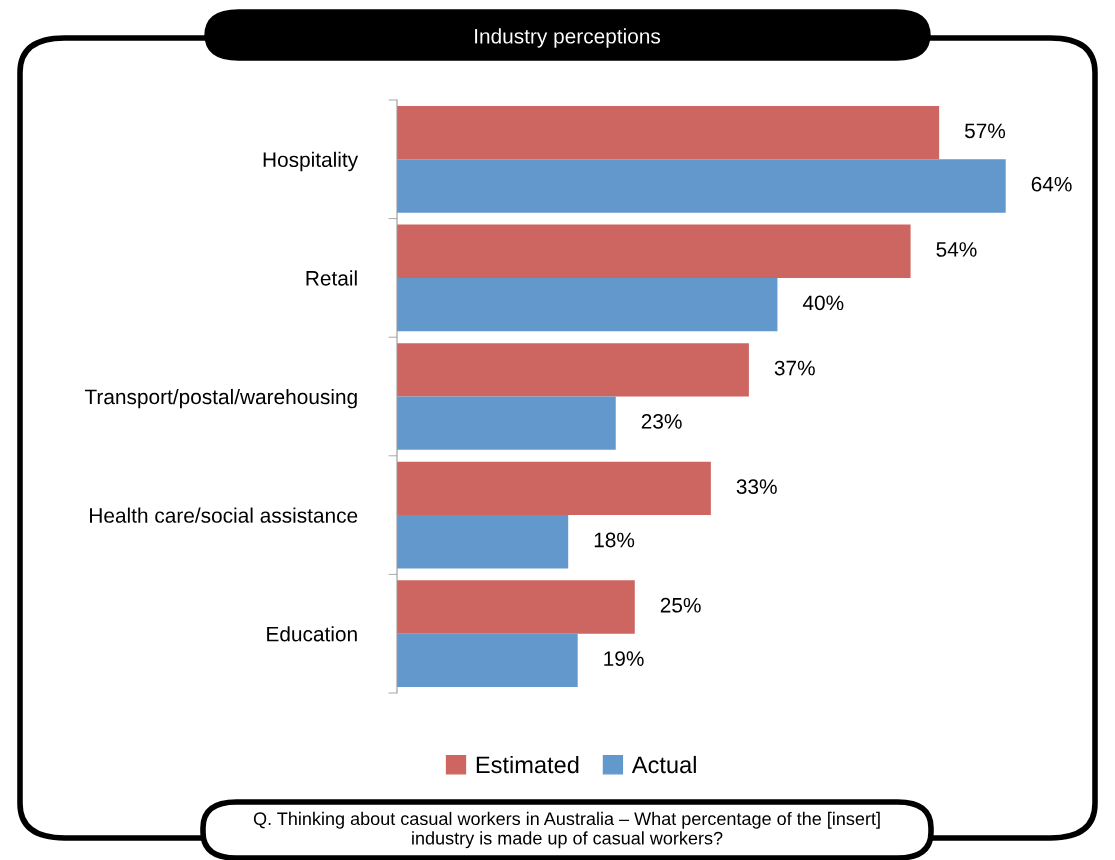 Image resolution: width=1115 pixels, height=860 pixels. What do you see at coordinates (568, 38) in the screenshot?
I see `chart-title: Industry perceptions` at bounding box center [568, 38].